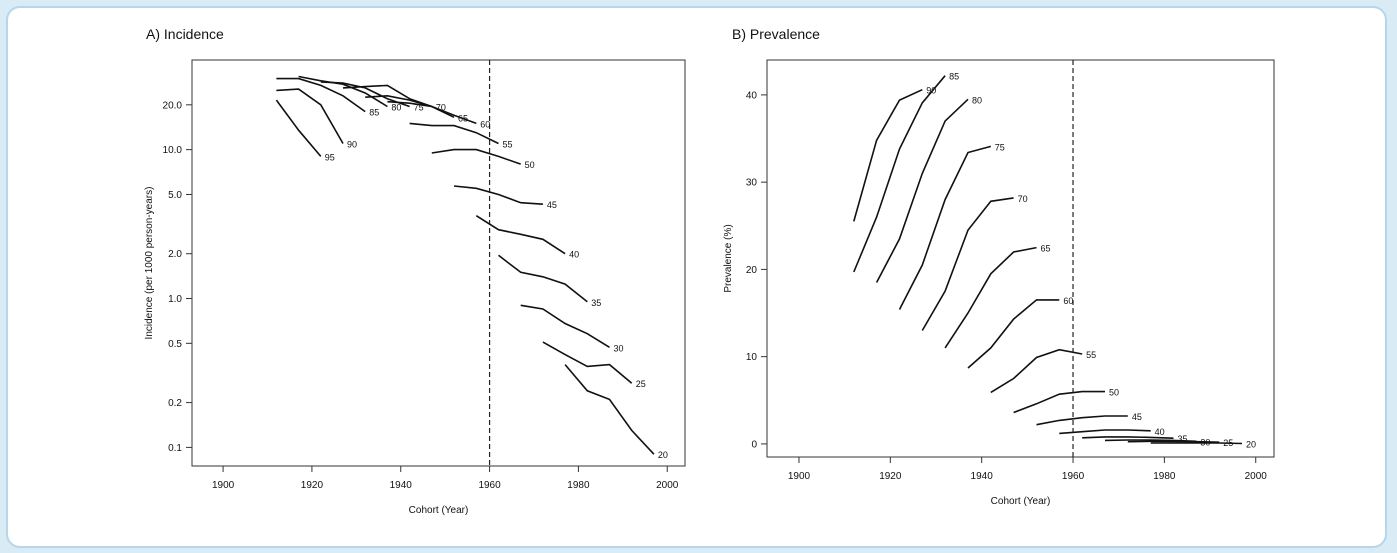  What do you see at coordinates (1045, 249) in the screenshot?
I see `series-label-65: 65` at bounding box center [1045, 249].